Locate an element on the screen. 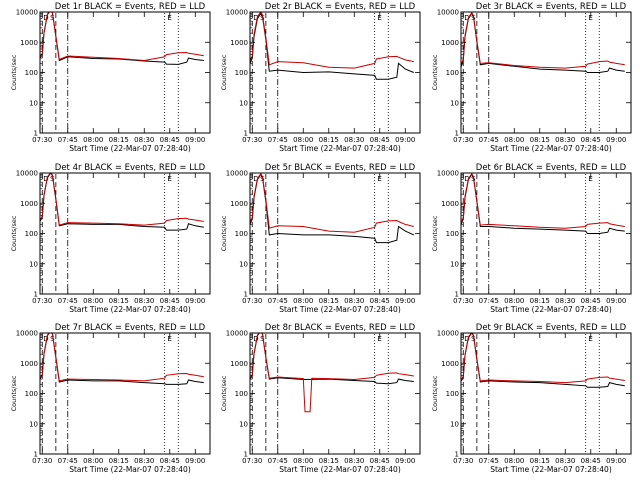 Image resolution: width=640 pixels, height=480 pixels. panel-title: Det 3r BLACK = Events, RED = LLD is located at coordinates (551, 7).